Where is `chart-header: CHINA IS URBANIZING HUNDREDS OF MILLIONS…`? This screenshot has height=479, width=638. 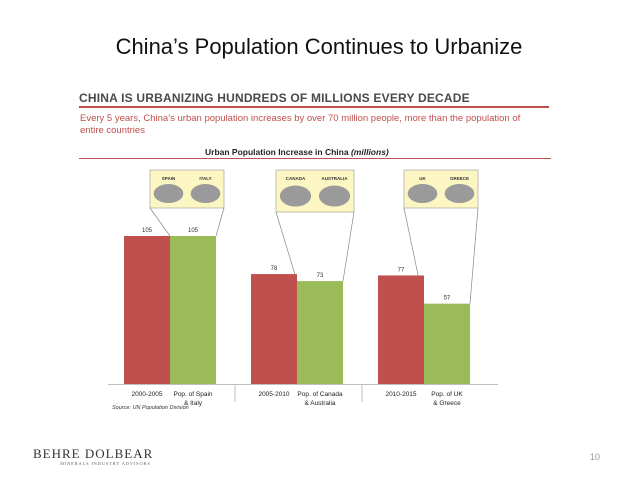
chart-header: CHINA IS URBANIZING HUNDREDS OF MILLIONS… is located at coordinates (274, 98).